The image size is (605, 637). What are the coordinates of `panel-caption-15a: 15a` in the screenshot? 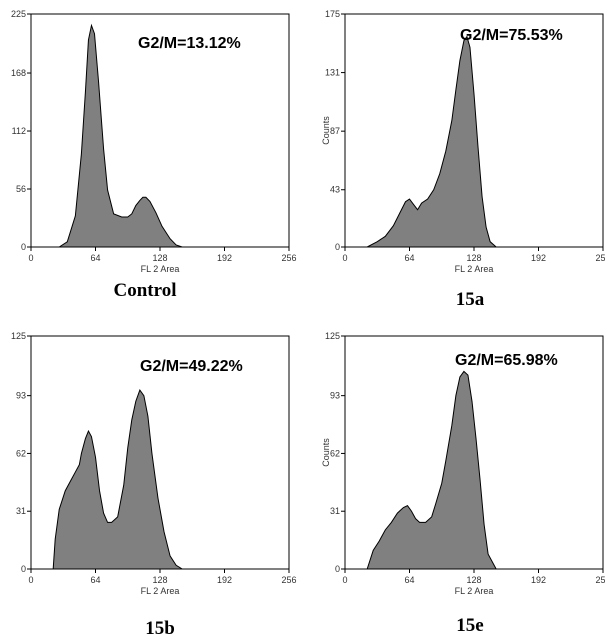 It's located at (470, 299).